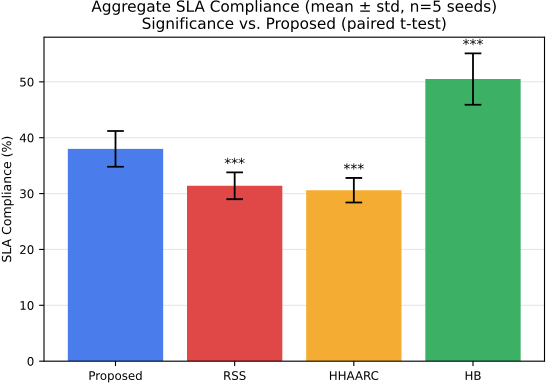 The width and height of the screenshot is (550, 383). I want to click on y-tick-label: 30, so click(27, 193).